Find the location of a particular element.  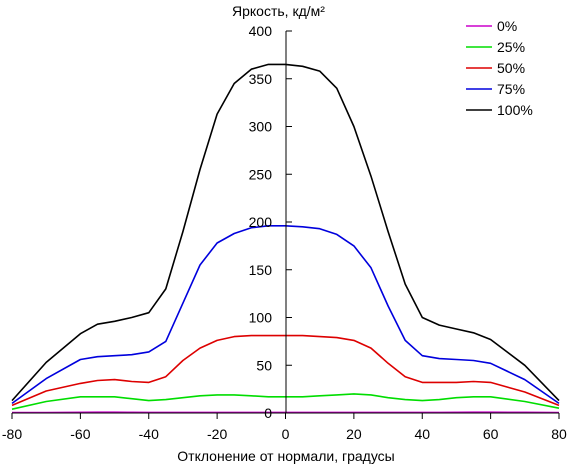

legend-label: 50% is located at coordinates (511, 68).